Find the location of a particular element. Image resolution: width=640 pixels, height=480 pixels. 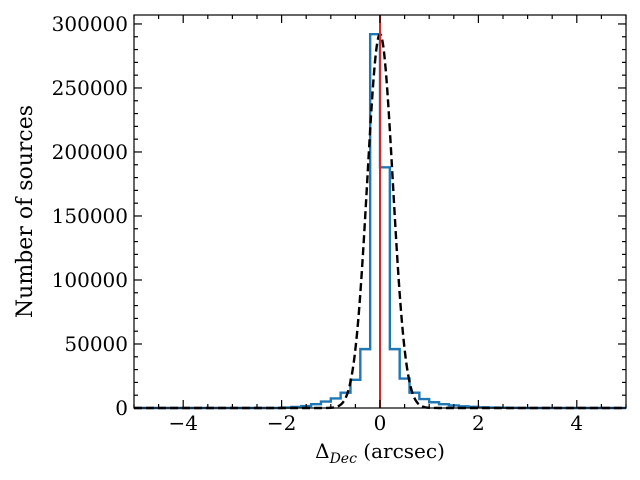

x-axis-label: ΔDec (arcsec) is located at coordinates (380, 453).